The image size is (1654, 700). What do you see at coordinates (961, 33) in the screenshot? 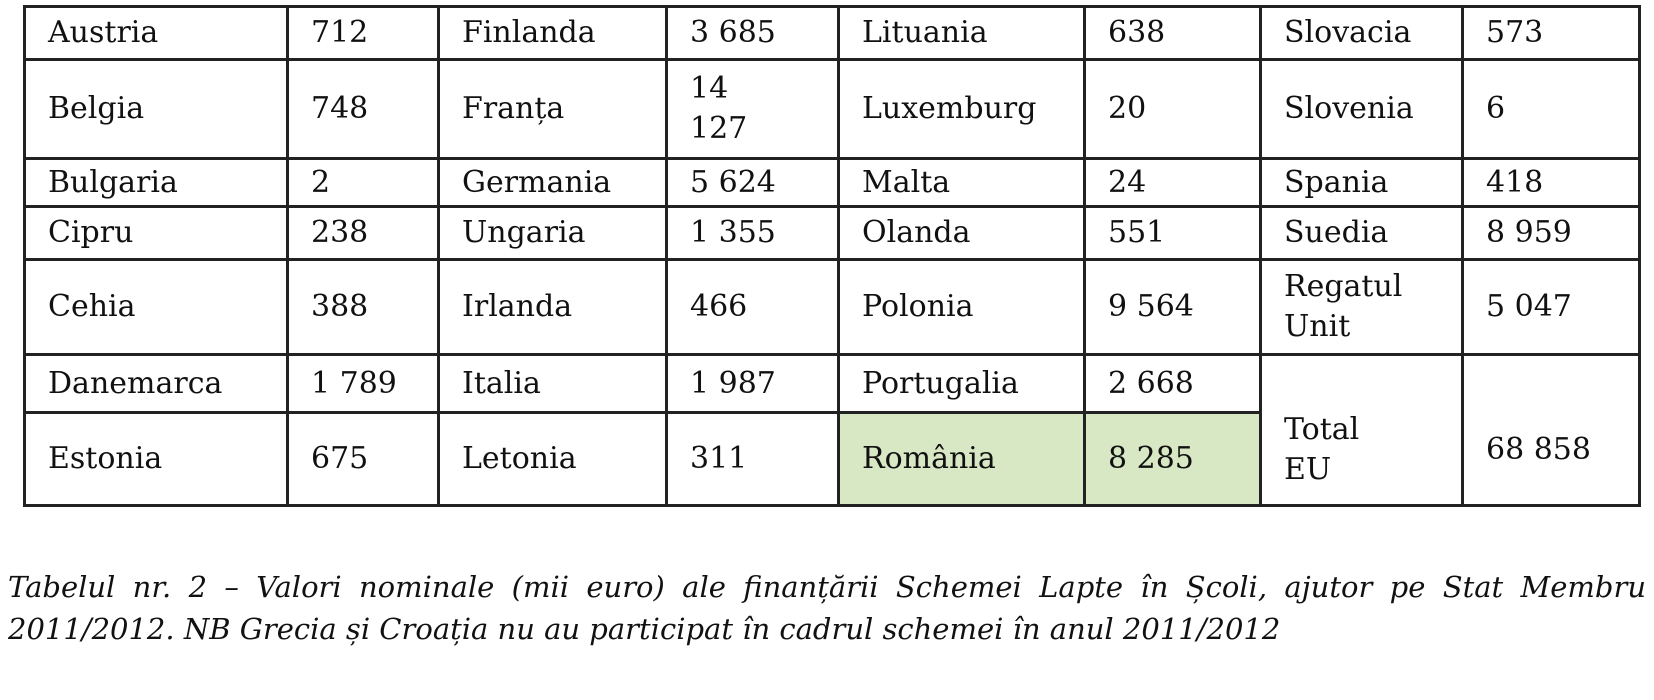
I see `country-cell: Lituania` at bounding box center [961, 33].